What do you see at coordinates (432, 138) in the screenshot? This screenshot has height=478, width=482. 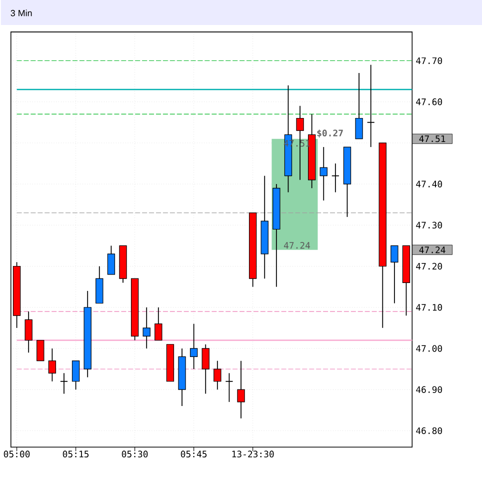 I see `text: 47.51` at bounding box center [432, 138].